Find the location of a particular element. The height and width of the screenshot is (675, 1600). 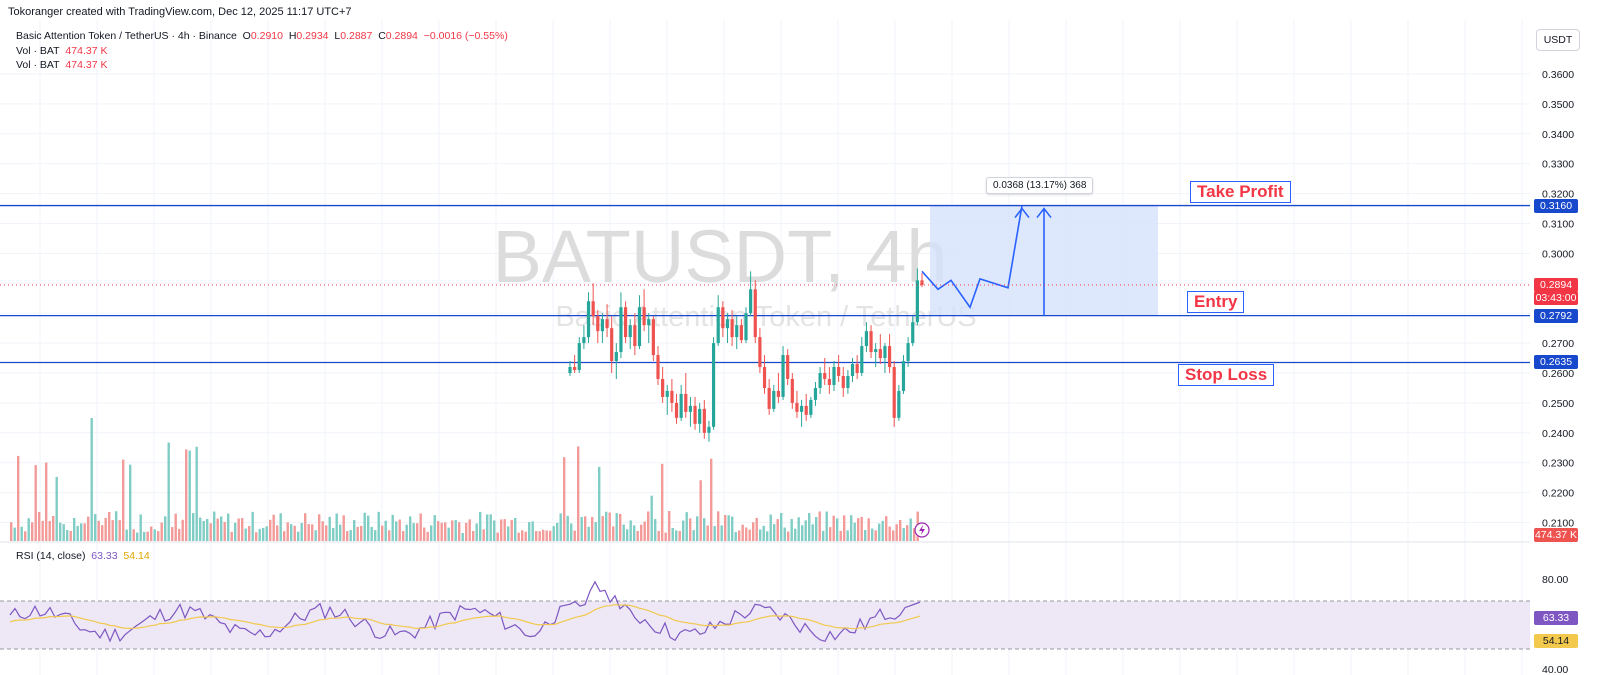

take-profit-label: Take Profit is located at coordinates (1240, 192).